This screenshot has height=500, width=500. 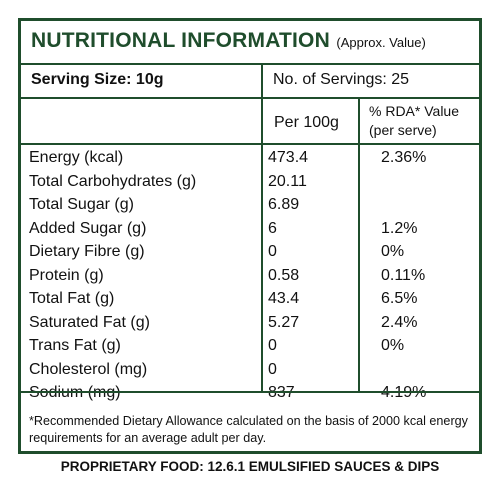 I want to click on divider-header, so click(x=250, y=144).